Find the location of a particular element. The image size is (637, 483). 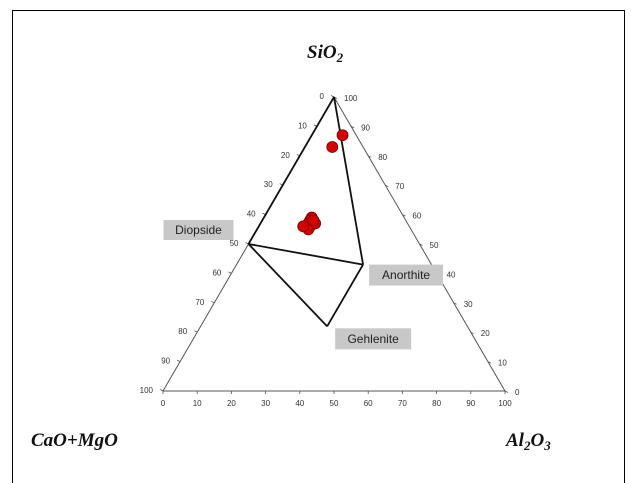

tick-label-bottom: 10 is located at coordinates (197, 403).